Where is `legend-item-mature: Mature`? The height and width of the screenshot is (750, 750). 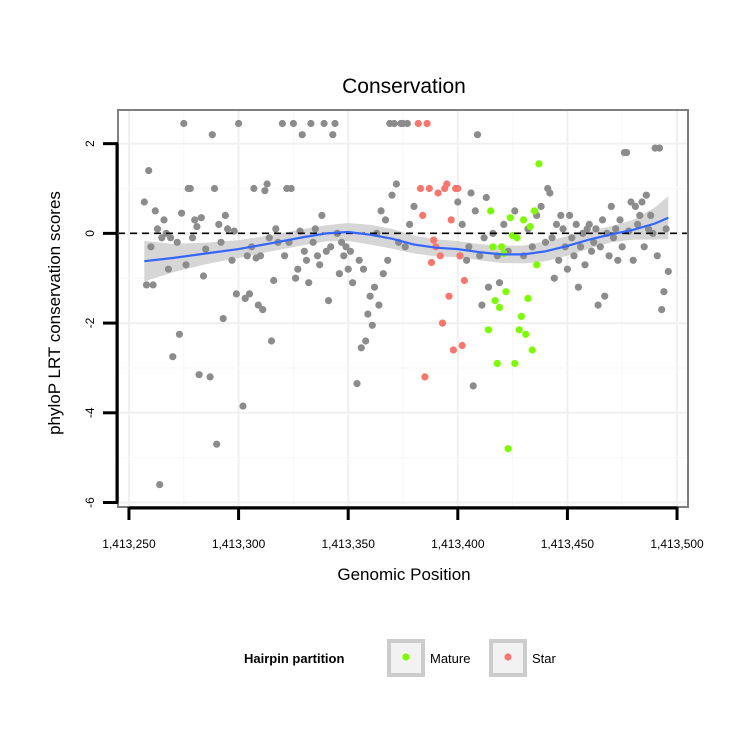 legend-item-mature: Mature is located at coordinates (428, 658).